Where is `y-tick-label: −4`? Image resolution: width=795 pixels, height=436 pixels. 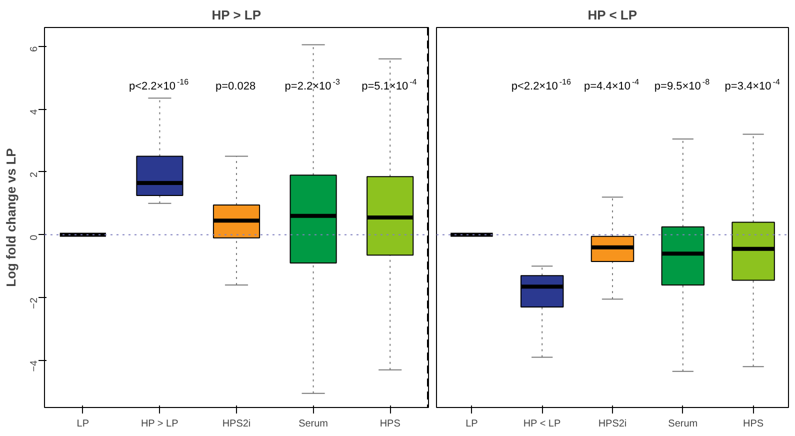
y-tick-label: −4 is located at coordinates (34, 366).